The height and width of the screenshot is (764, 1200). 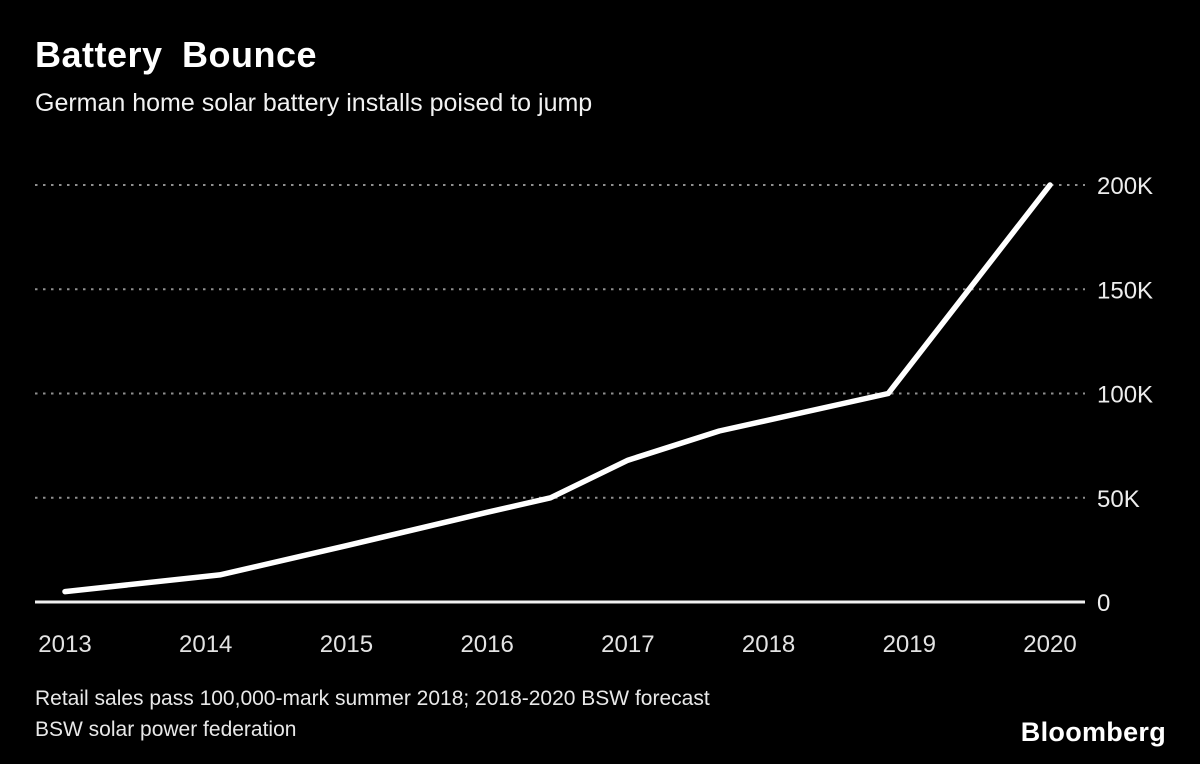 I want to click on x-tick-label: 2015, so click(x=346, y=644).